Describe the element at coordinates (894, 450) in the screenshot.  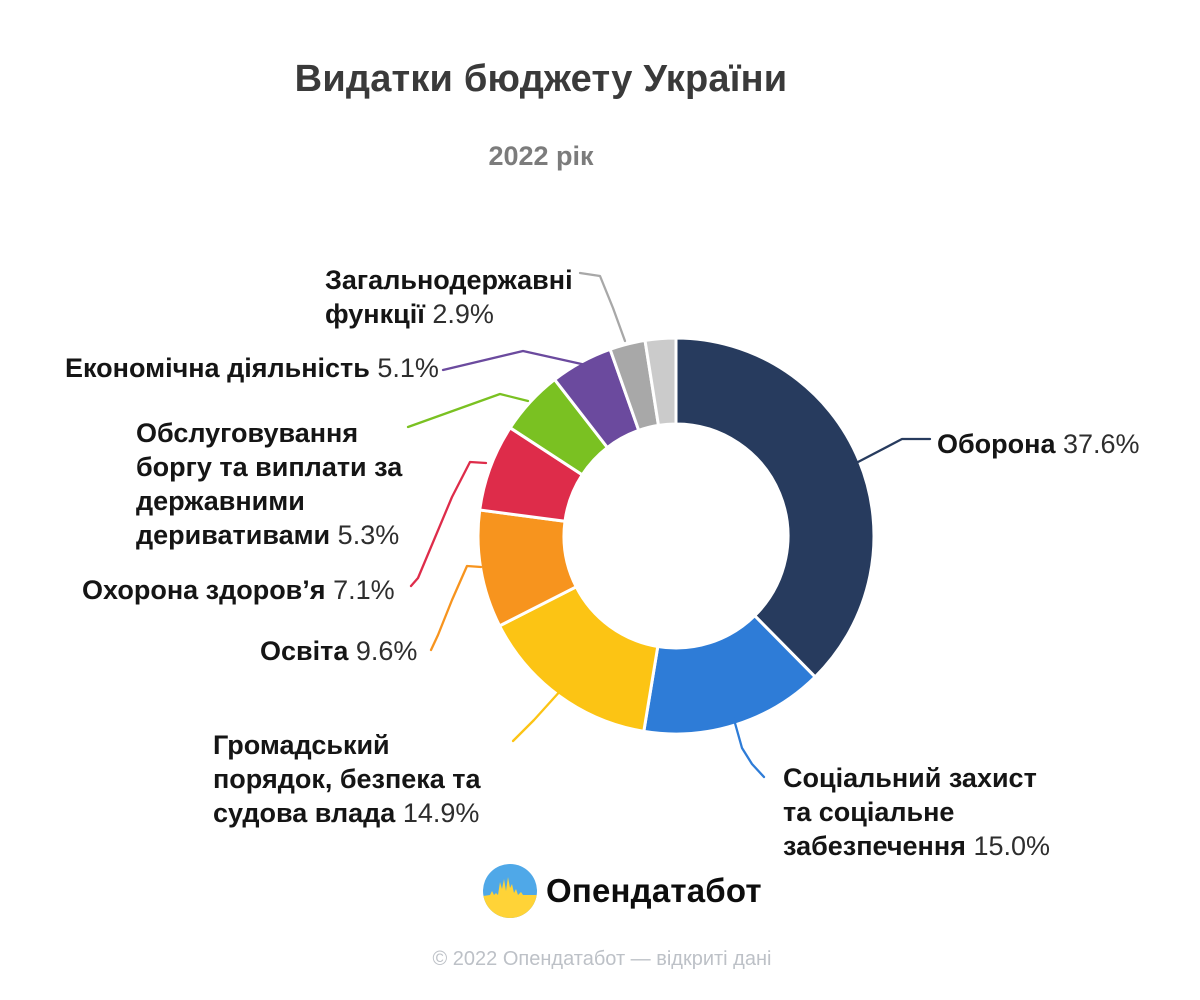
I see `leader-line-defense` at that location.